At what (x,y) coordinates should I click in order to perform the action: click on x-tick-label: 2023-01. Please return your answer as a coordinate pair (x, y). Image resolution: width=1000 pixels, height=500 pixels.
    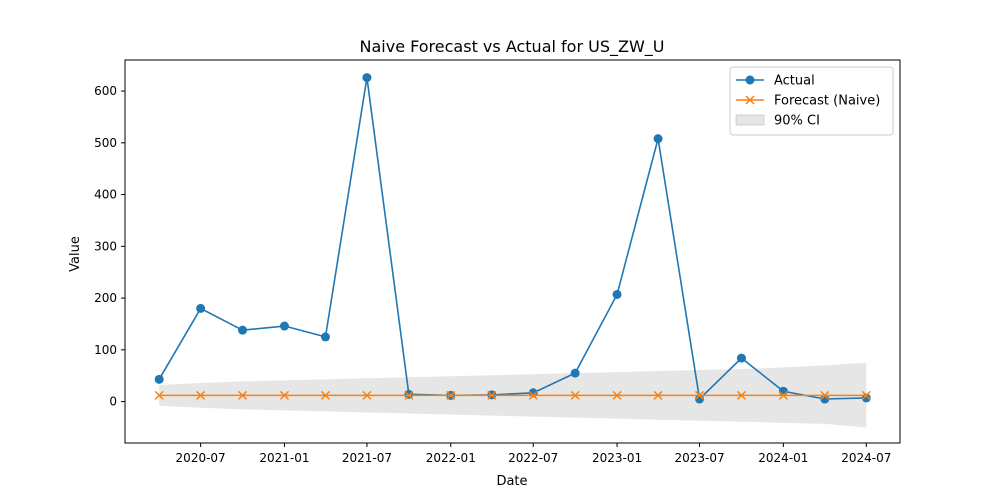
    Looking at the image, I should click on (617, 458).